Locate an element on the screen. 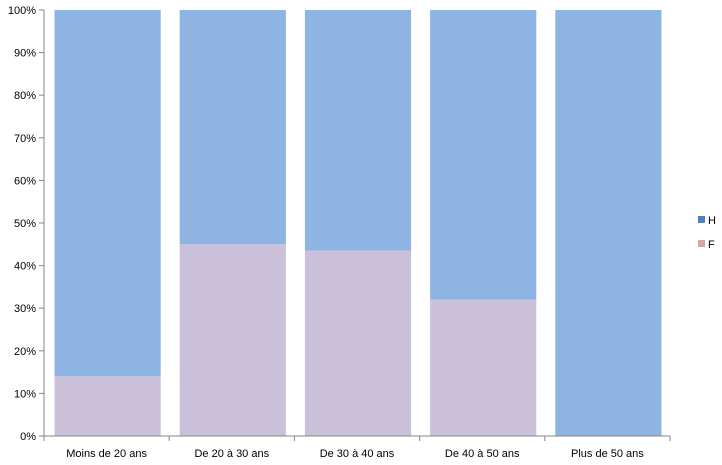 This screenshot has width=722, height=465. legend-label-H: H is located at coordinates (712, 221).